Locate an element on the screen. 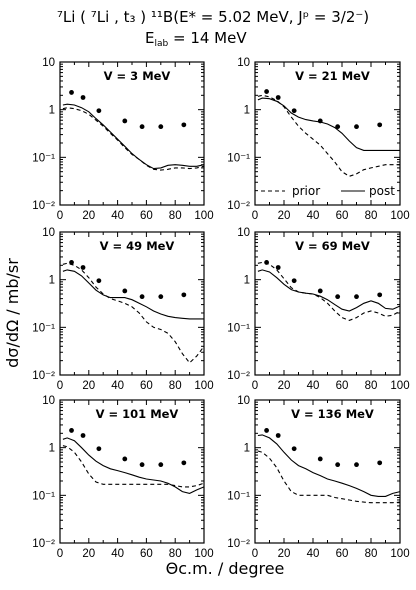 The image size is (416, 590). panel-v3: 0 20 40 60 80 100 10 1 10⁻¹ 10⁻² V = 3 MeV is located at coordinates (122, 139).